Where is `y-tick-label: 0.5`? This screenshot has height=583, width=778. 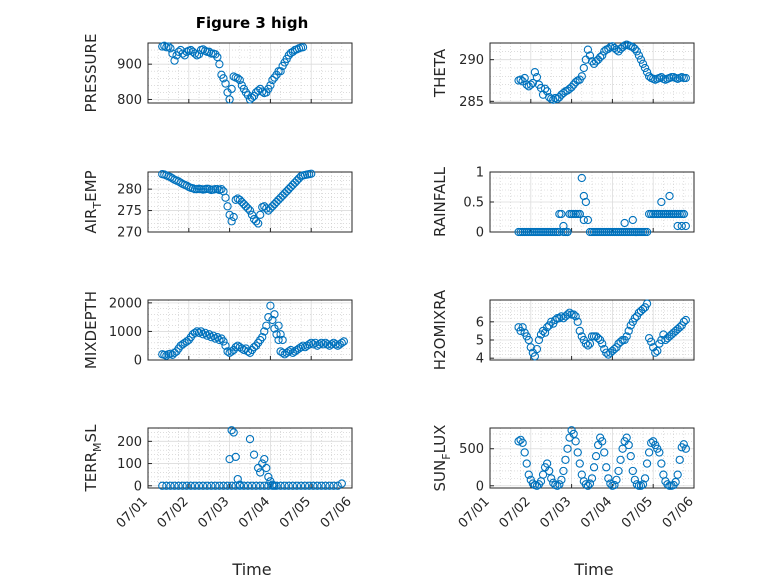 y-tick-label: 0.5 is located at coordinates (473, 203).